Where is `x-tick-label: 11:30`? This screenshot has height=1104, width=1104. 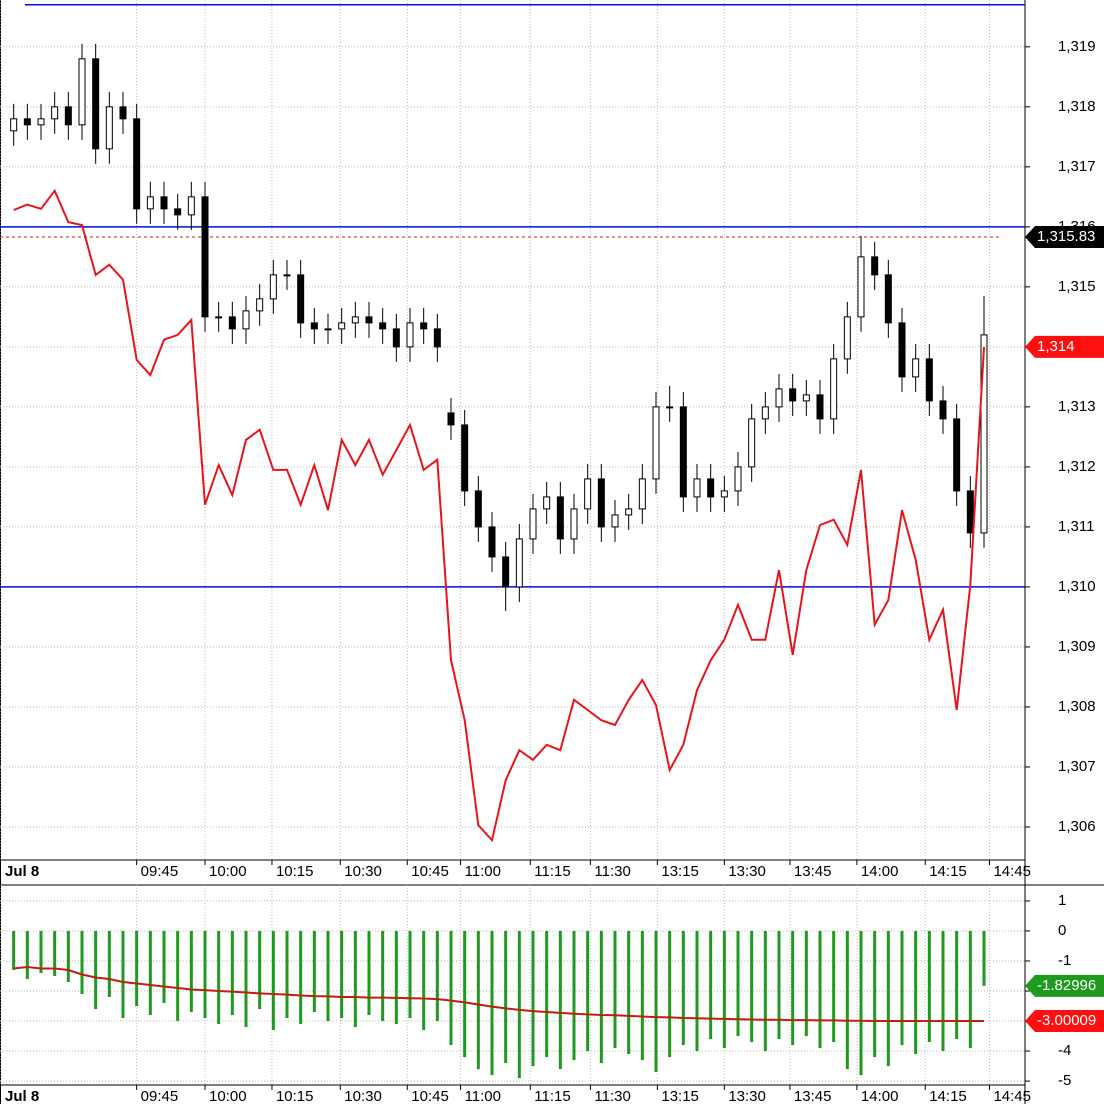
x-tick-label: 11:30 is located at coordinates (612, 871).